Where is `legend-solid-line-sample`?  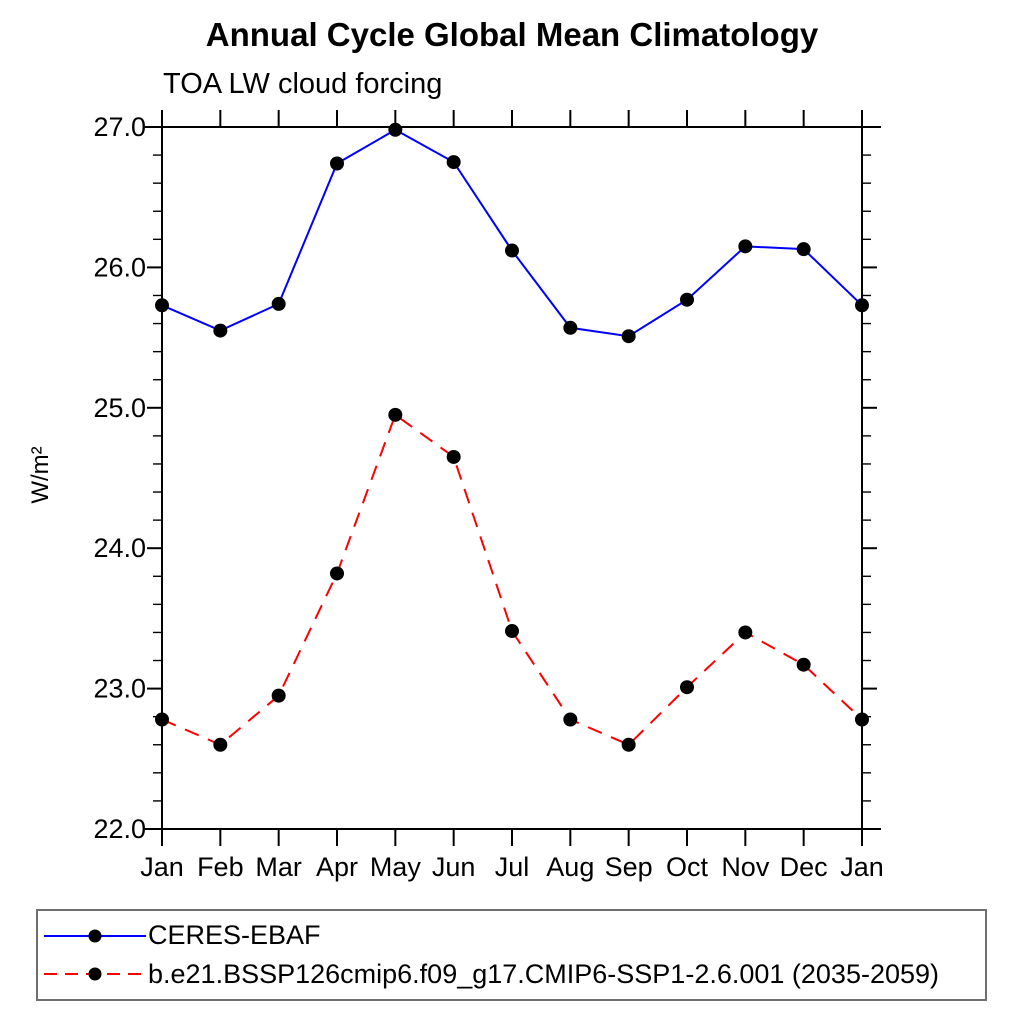
legend-solid-line-sample is located at coordinates (95, 936).